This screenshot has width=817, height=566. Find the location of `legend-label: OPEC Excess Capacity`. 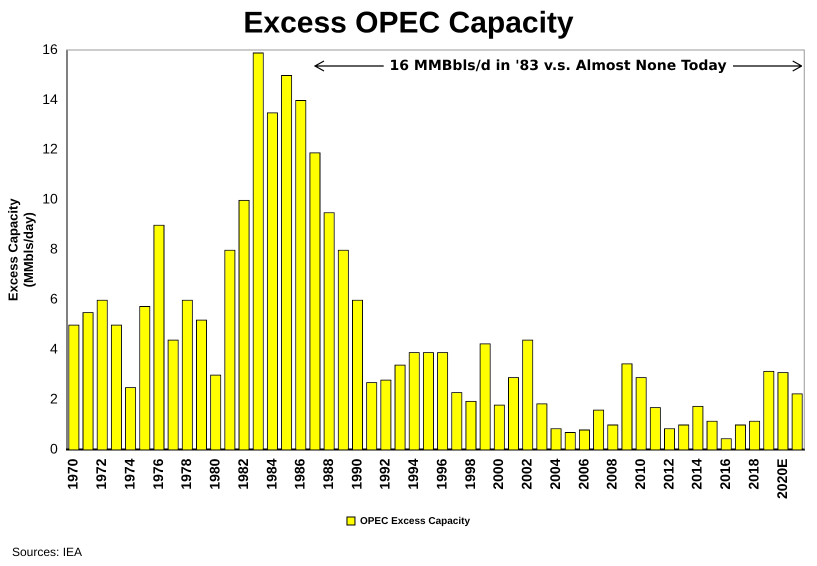

legend-label: OPEC Excess Capacity is located at coordinates (415, 521).